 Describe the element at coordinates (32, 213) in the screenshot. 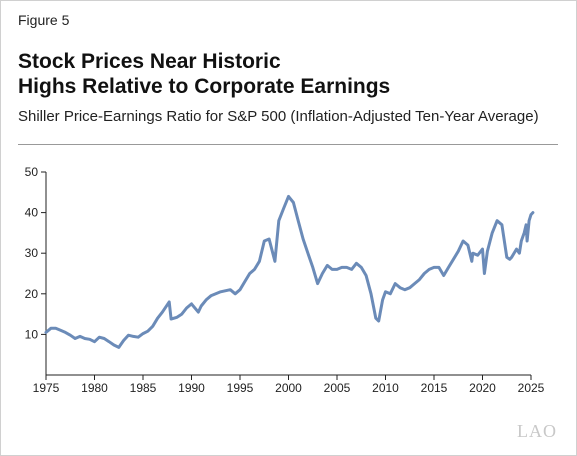

I see `y-tick-label: 40` at that location.